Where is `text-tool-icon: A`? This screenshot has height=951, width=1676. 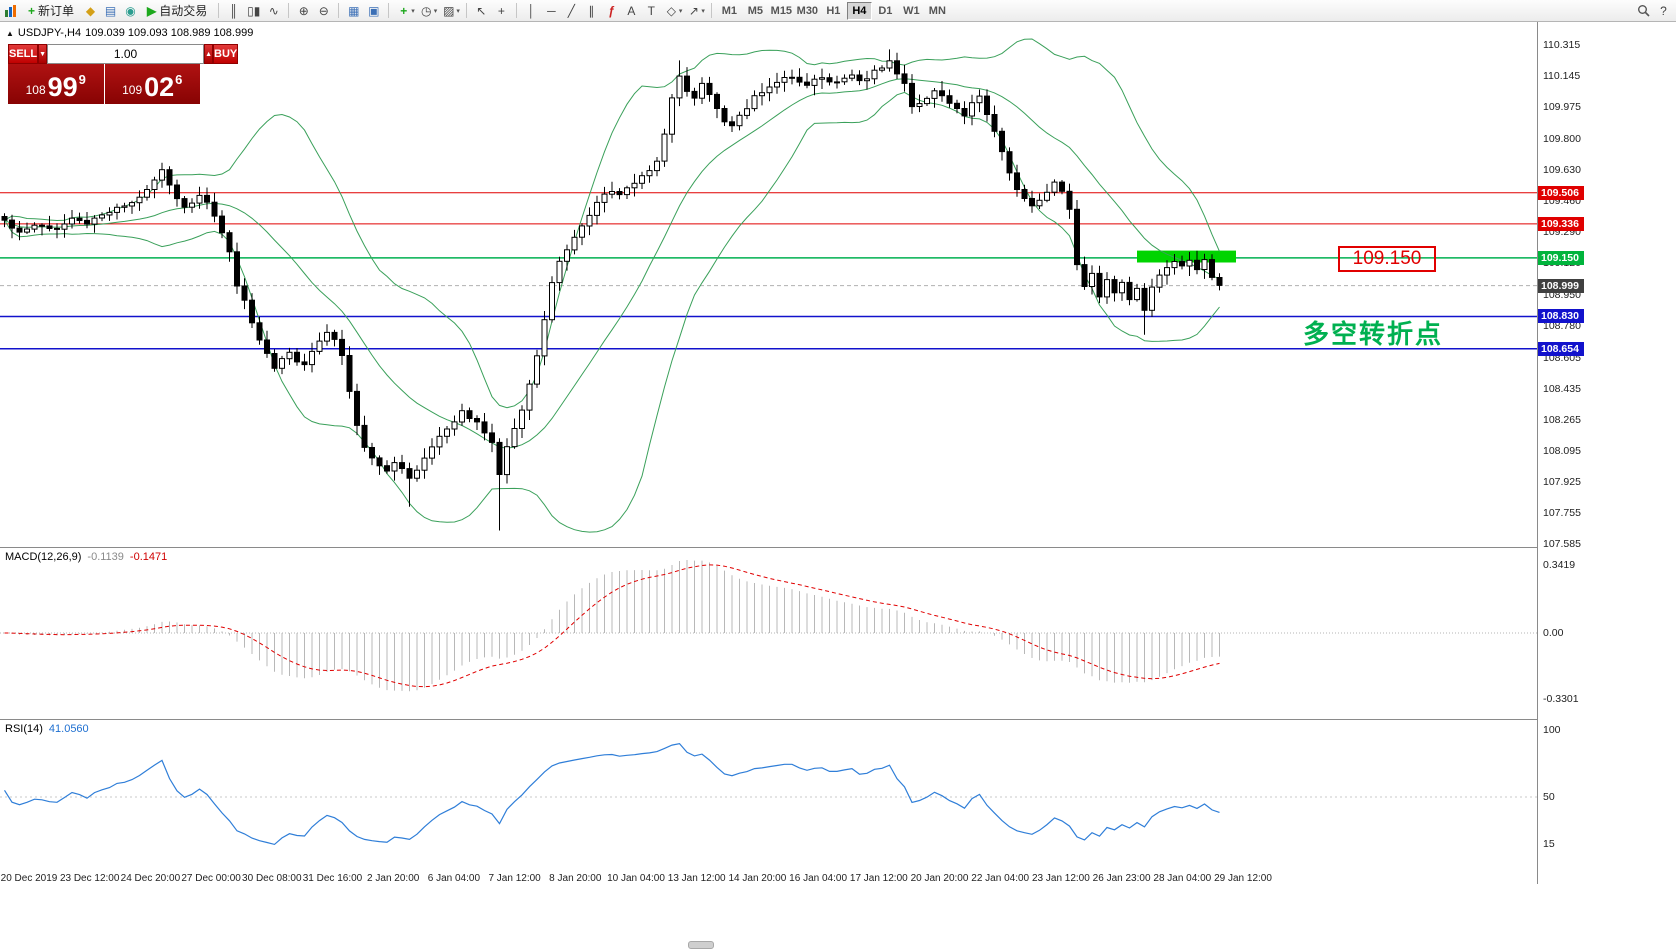 text-tool-icon: A is located at coordinates (631, 10).